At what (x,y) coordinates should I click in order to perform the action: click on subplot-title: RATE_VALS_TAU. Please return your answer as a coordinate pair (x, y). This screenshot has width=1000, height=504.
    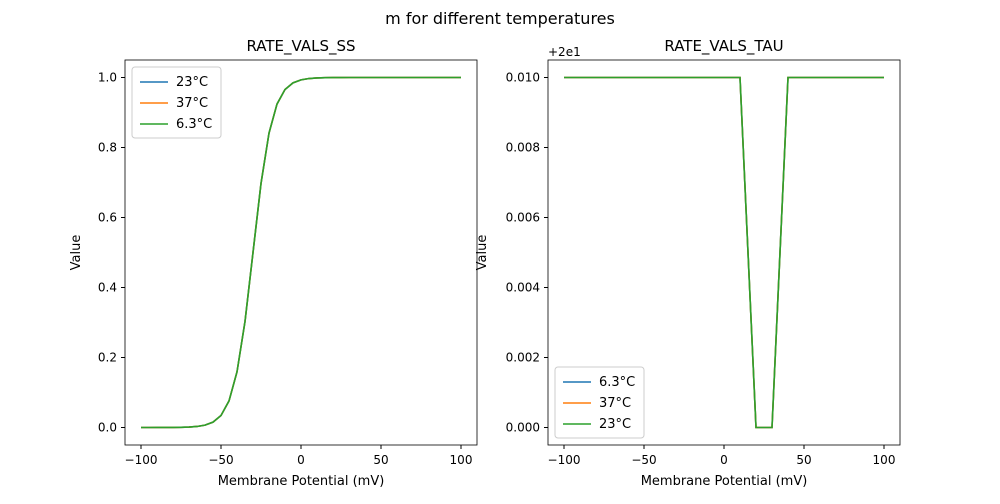
    Looking at the image, I should click on (723, 46).